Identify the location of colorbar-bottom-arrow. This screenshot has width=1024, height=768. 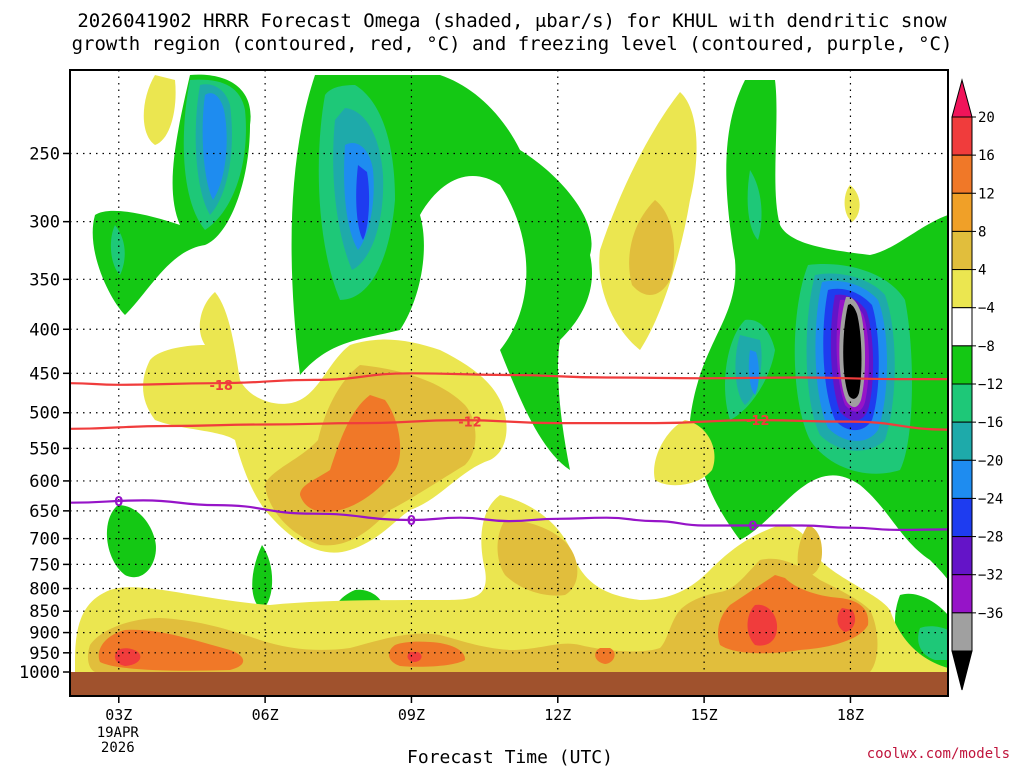
(962, 670).